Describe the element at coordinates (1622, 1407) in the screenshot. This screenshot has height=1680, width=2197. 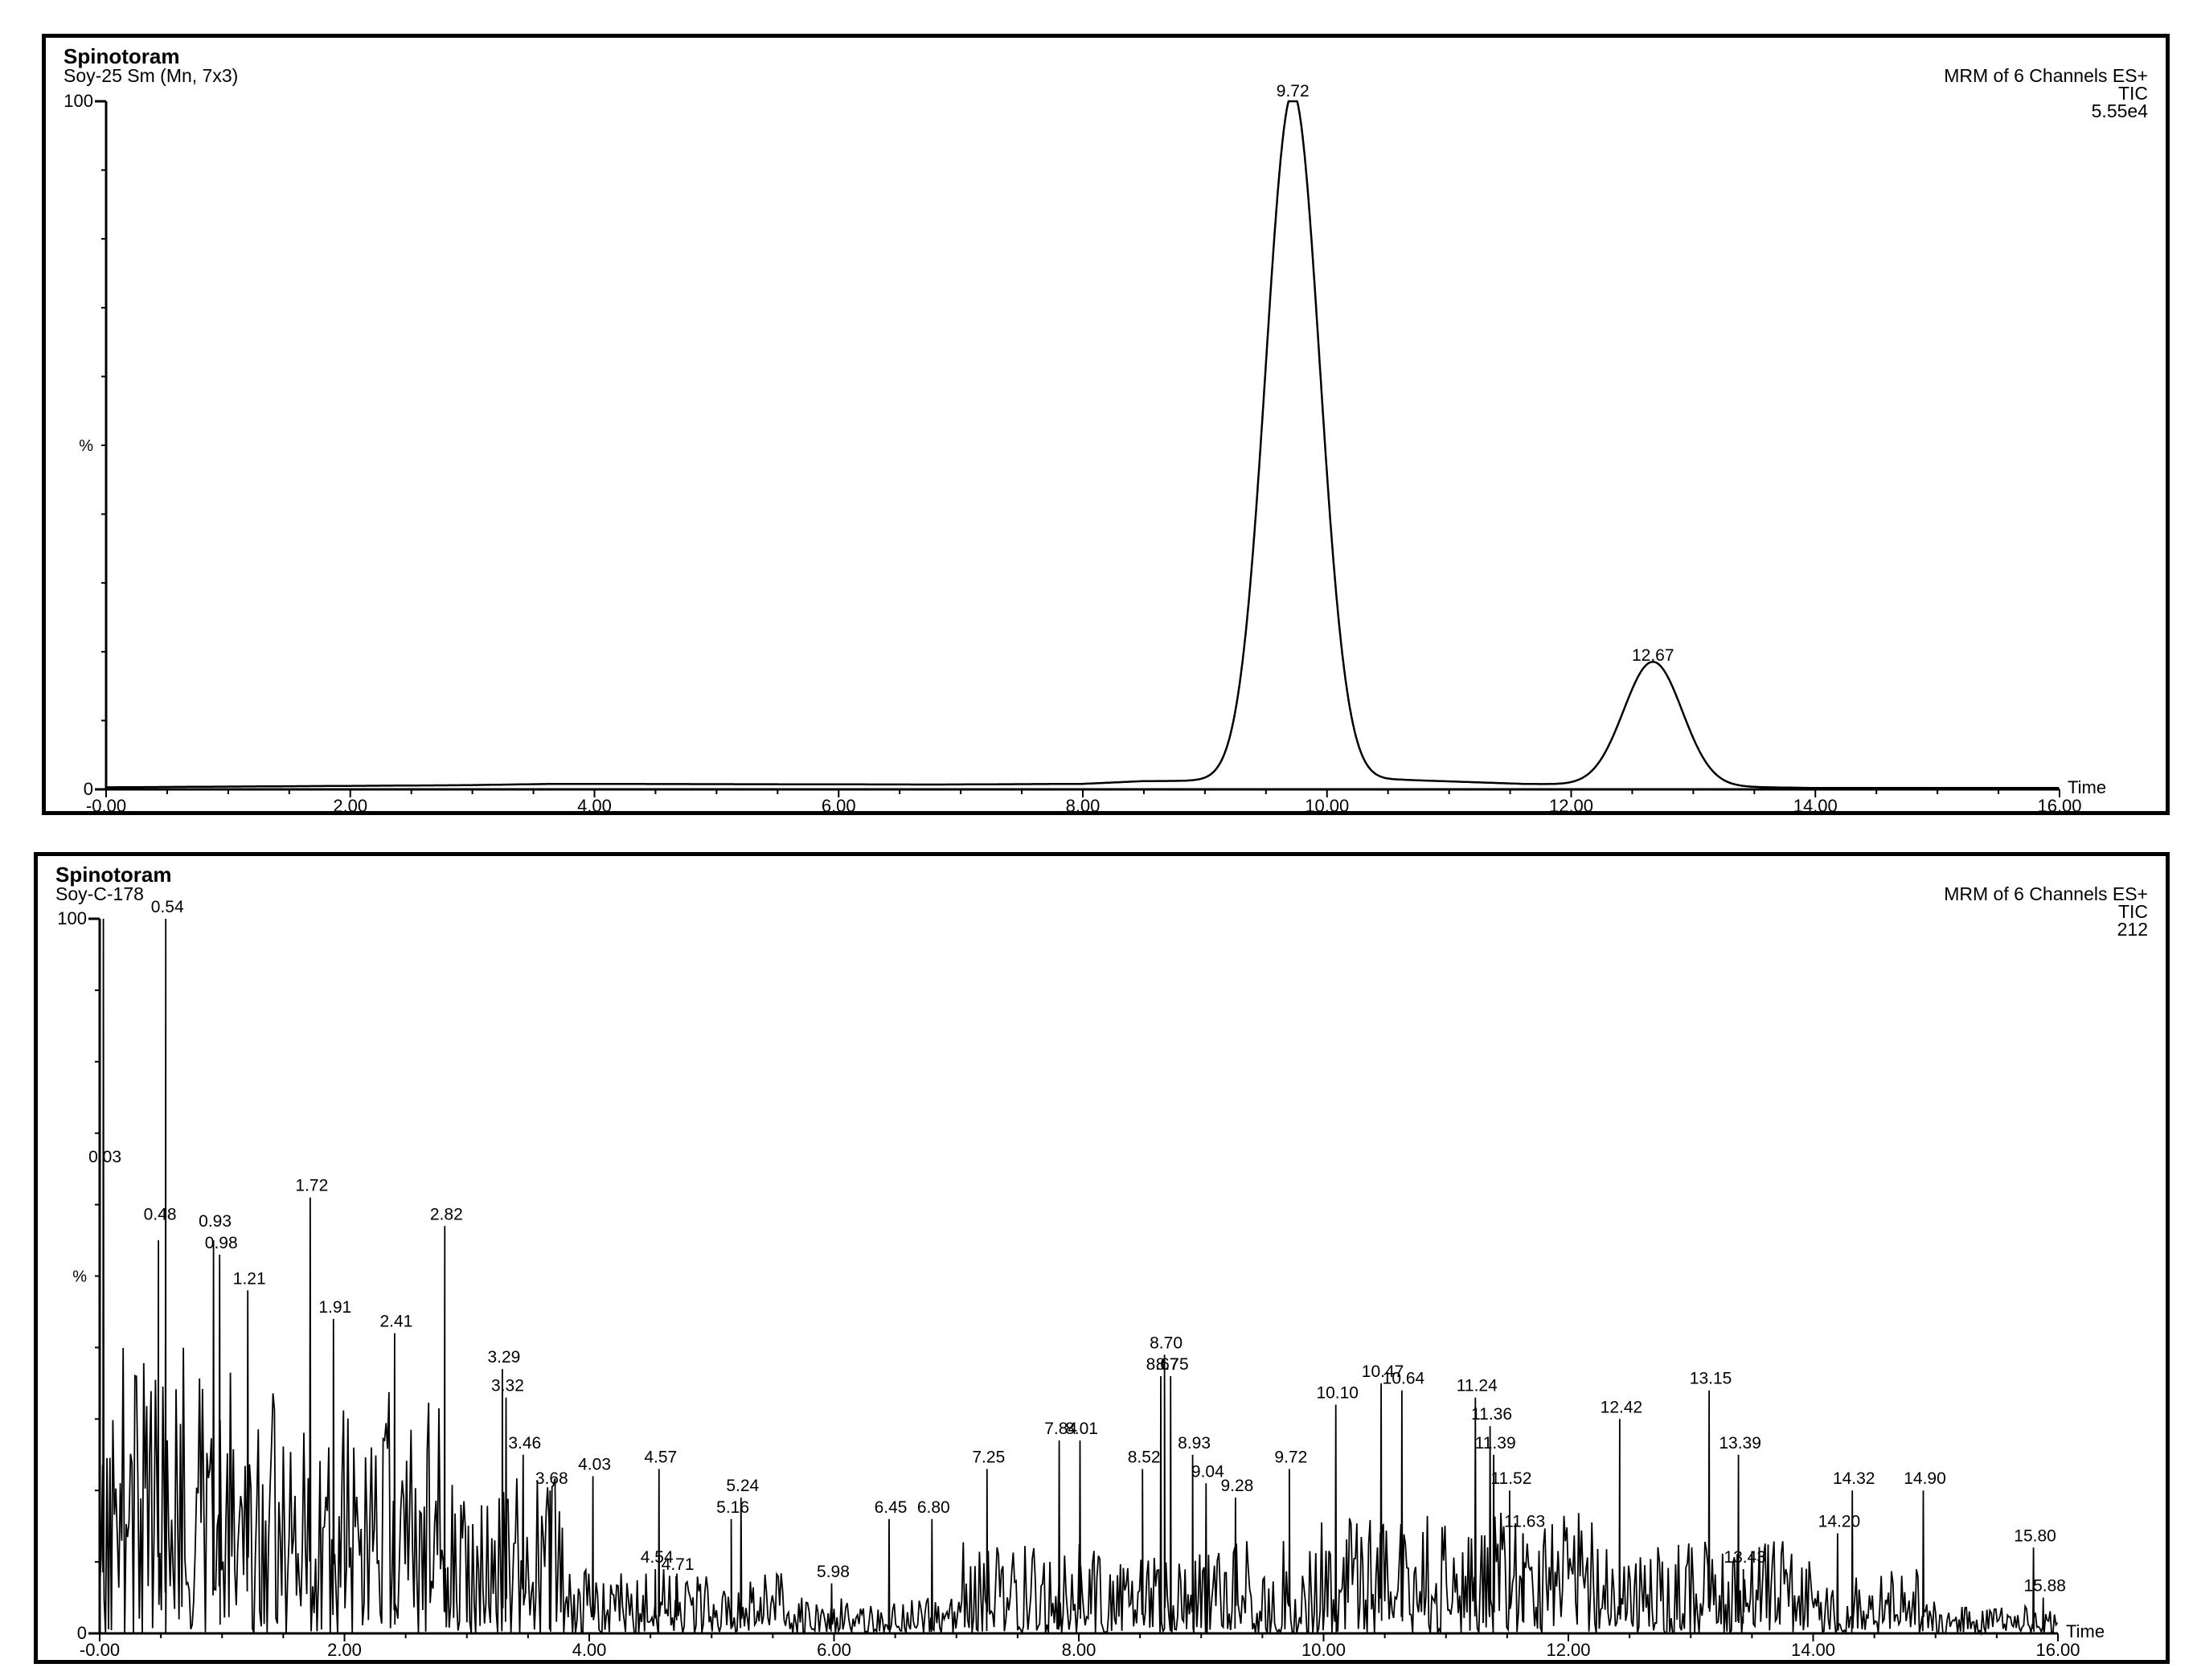
I see `peak-label: 12.42` at that location.